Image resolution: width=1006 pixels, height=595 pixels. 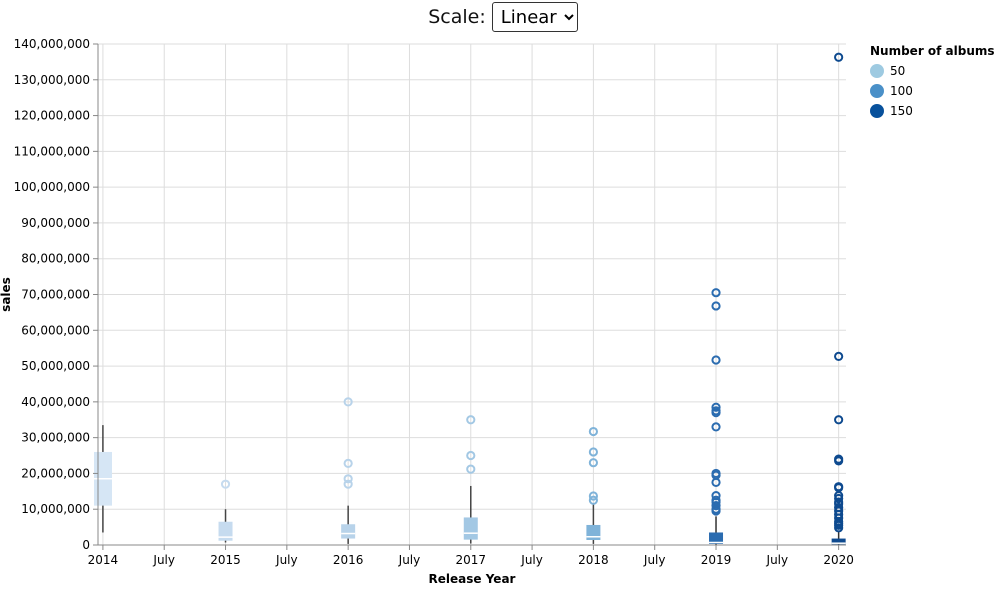 I want to click on y-axis-title: sales, so click(x=6, y=294).